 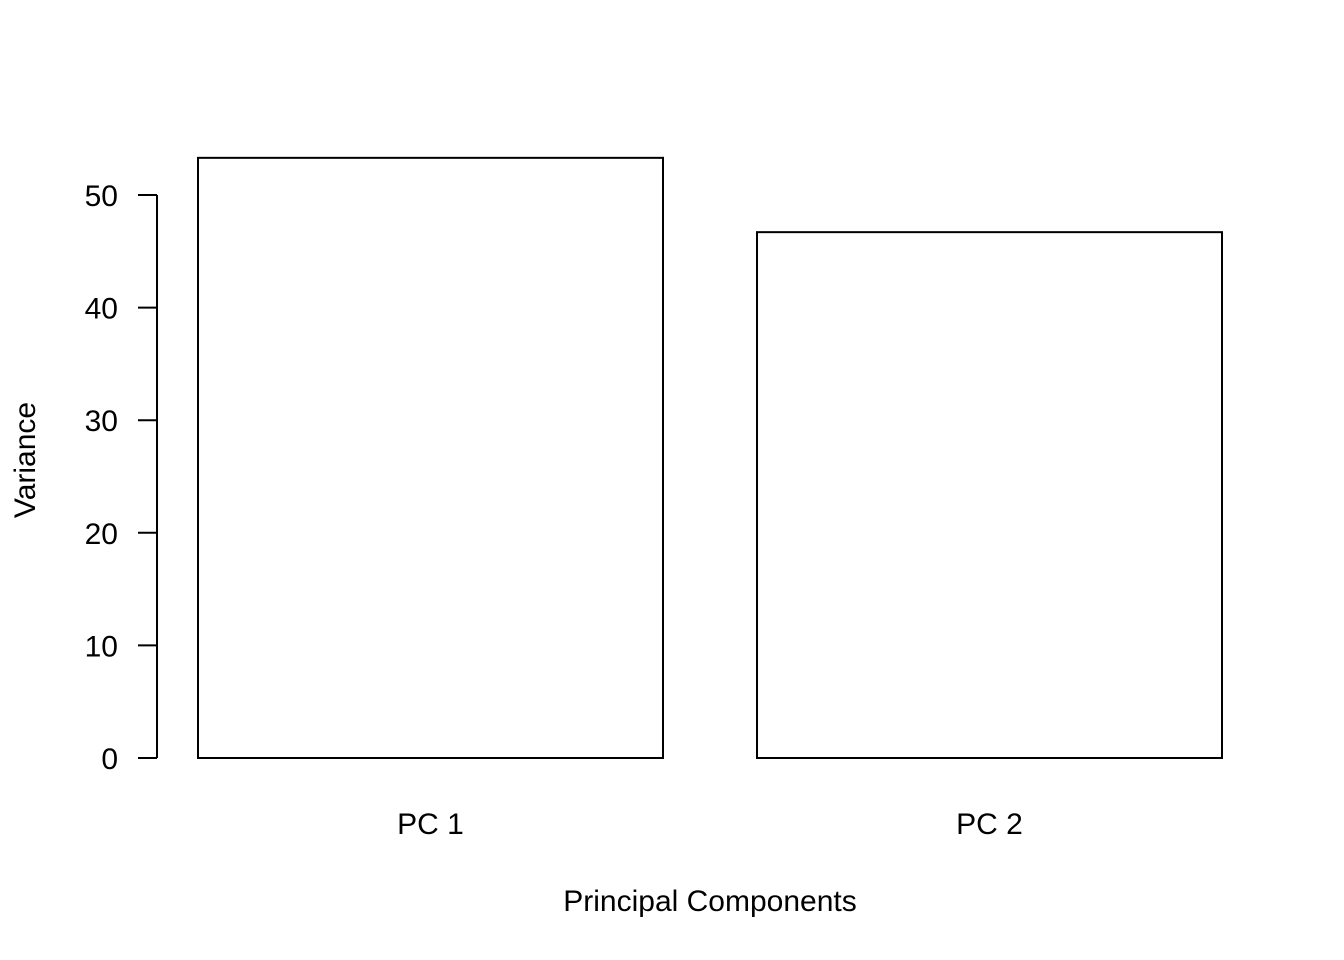 What do you see at coordinates (101, 196) in the screenshot?
I see `y-axis-tick-label: 50` at bounding box center [101, 196].